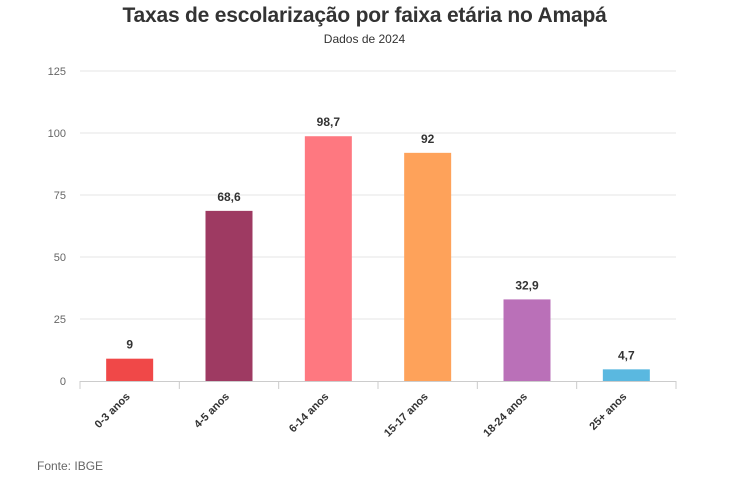  Describe the element at coordinates (63, 382) in the screenshot. I see `y-tick-label: 0` at that location.